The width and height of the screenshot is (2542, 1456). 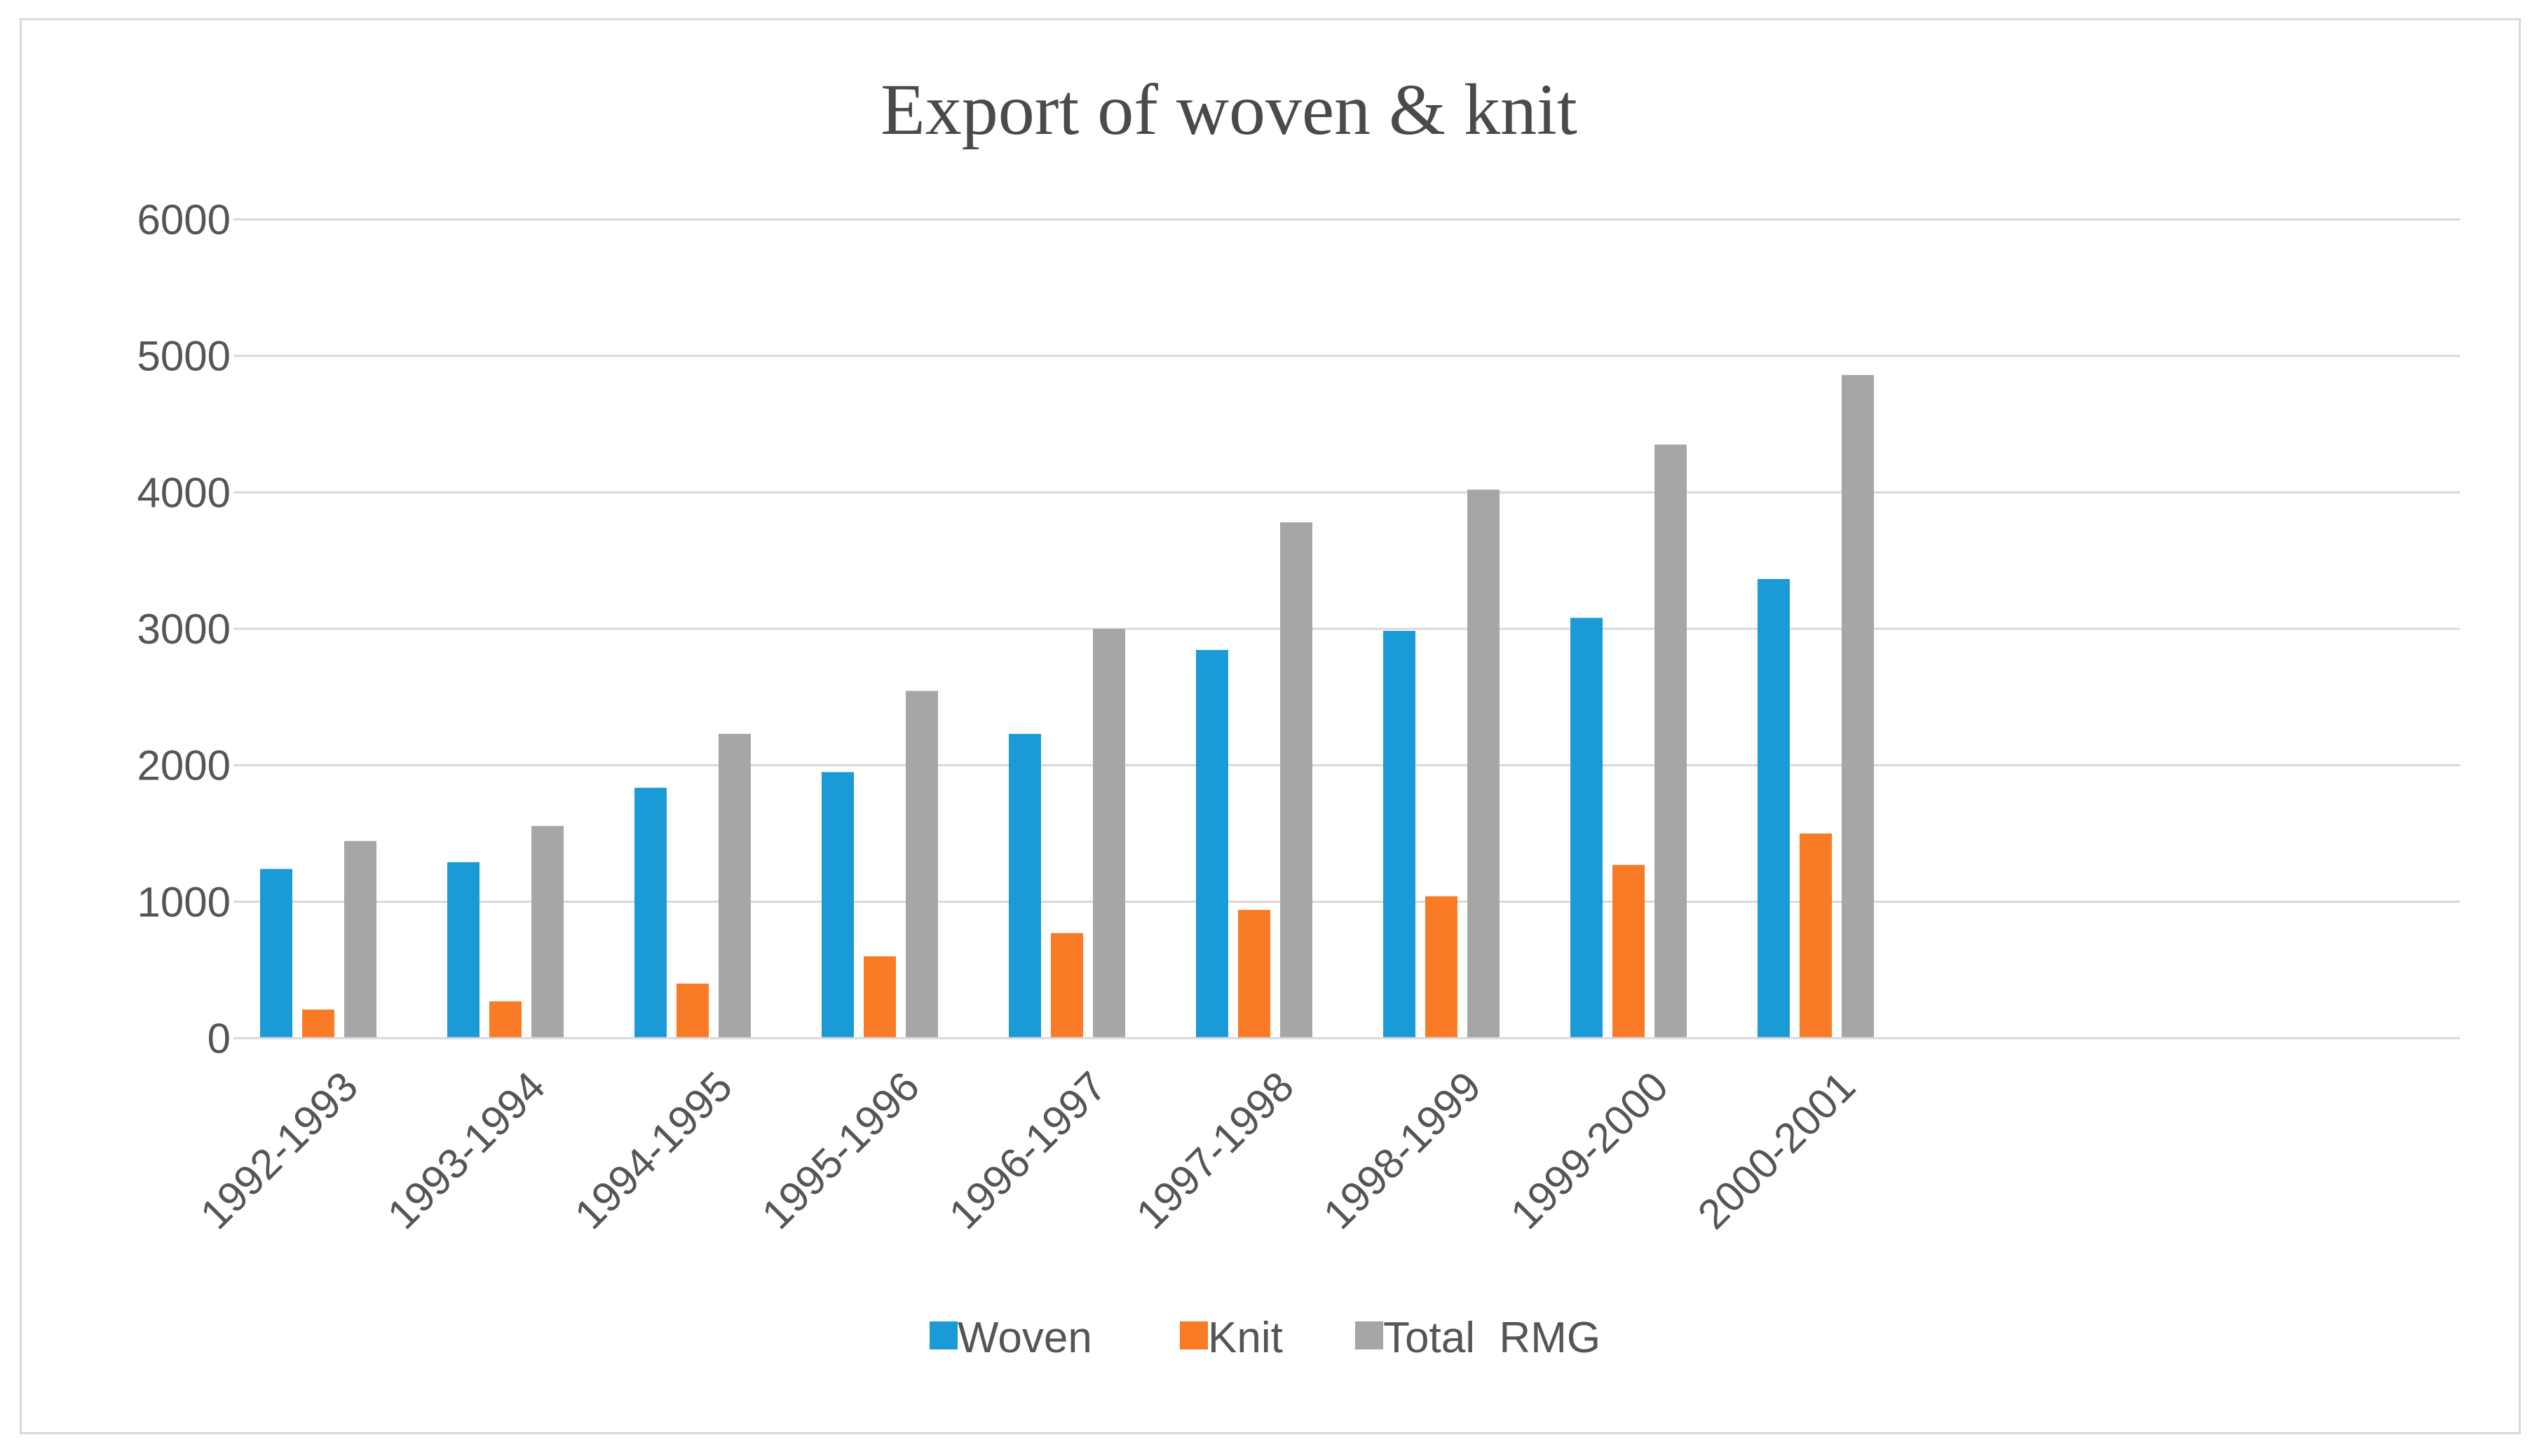 I want to click on x-tick-label: 1994-1995, so click(x=653, y=1150).